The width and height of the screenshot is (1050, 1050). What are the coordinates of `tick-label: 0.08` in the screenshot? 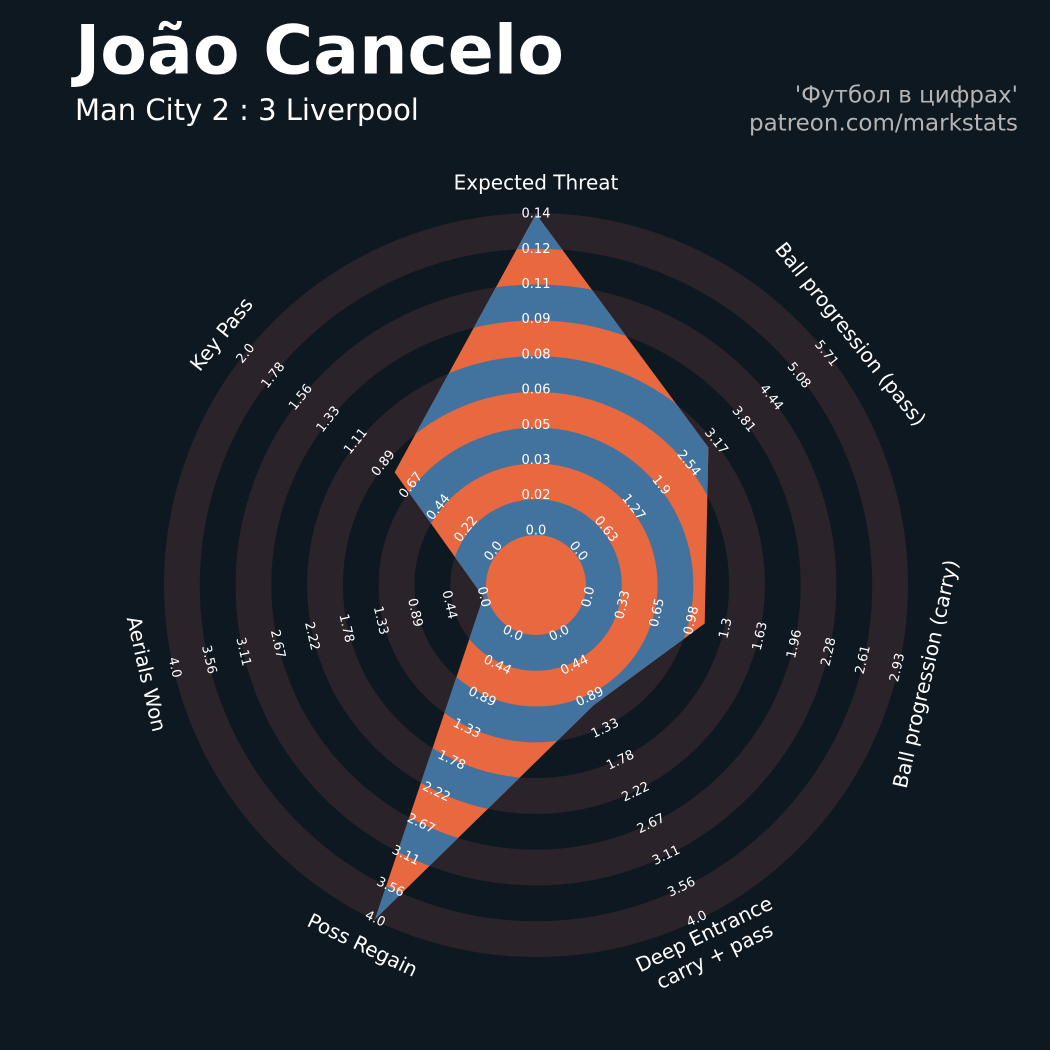 It's located at (536, 354).